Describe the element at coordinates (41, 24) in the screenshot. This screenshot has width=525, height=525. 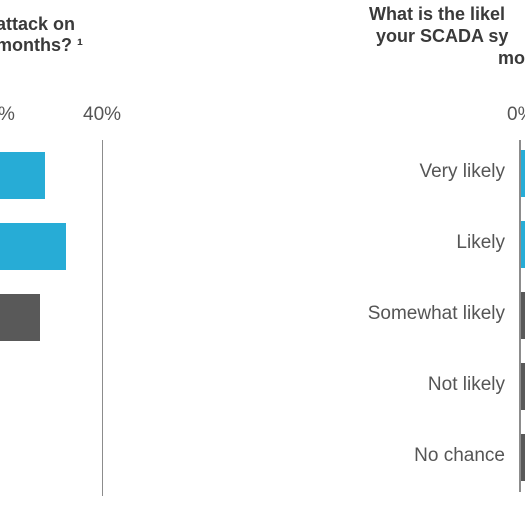
I see `left-title-line-1: attack on` at that location.